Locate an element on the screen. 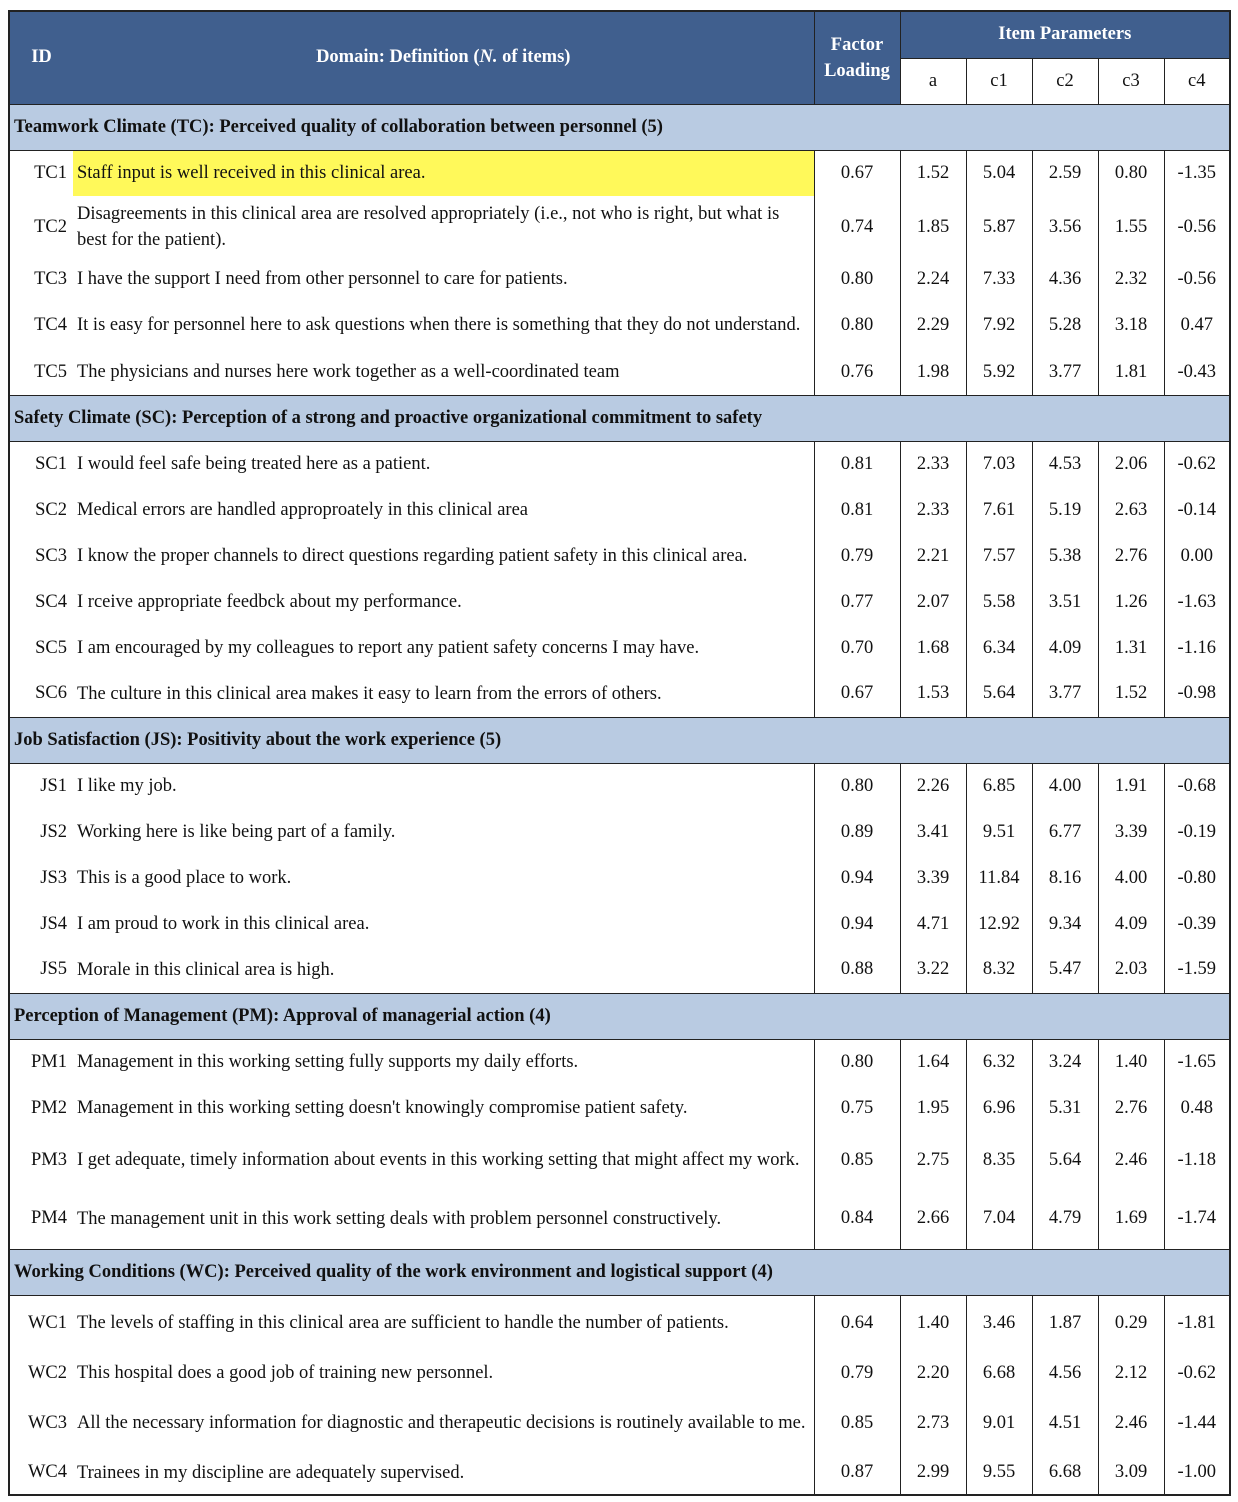 This screenshot has width=1238, height=1502. param-c3: 4.09 is located at coordinates (1131, 924).